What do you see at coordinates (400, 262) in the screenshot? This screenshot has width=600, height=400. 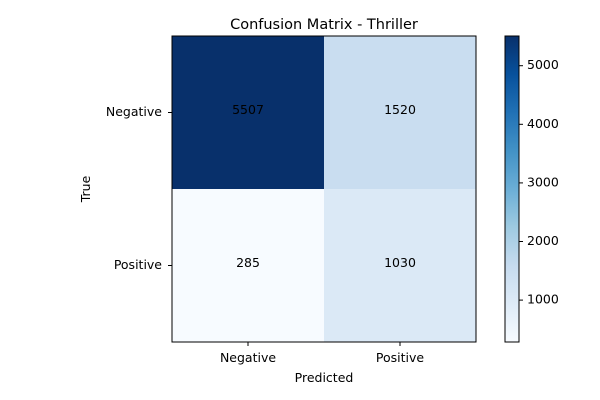 I see `cell-value-label: 1030` at bounding box center [400, 262].